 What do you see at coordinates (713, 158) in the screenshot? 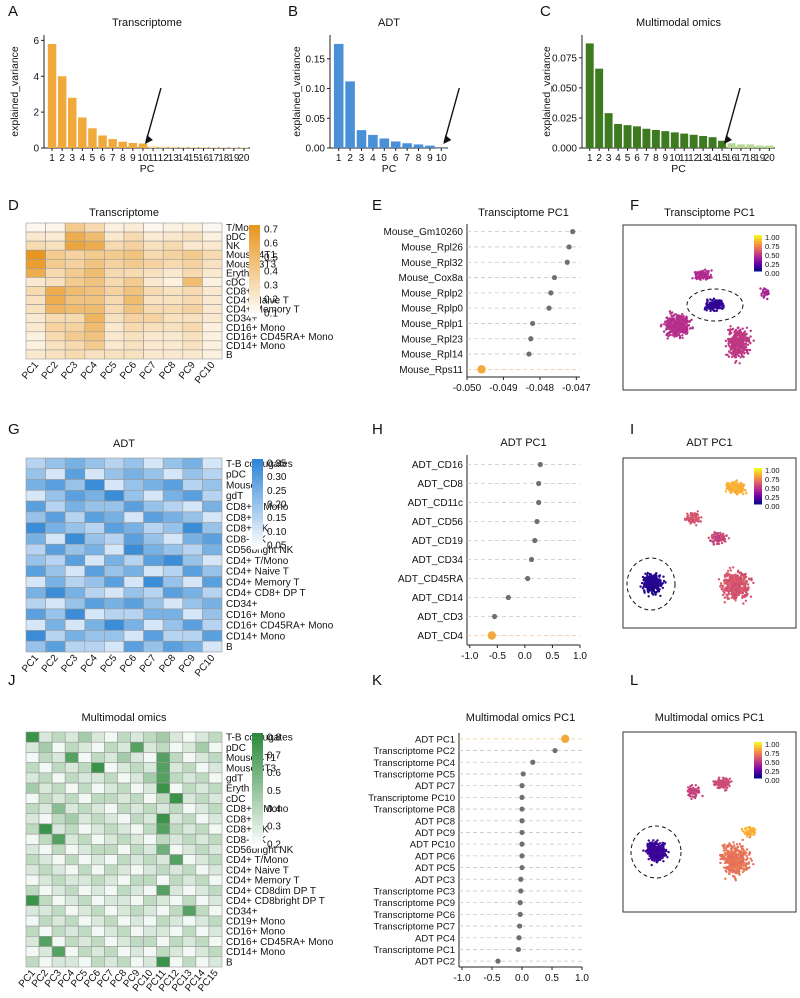
I see `x-tick-label: 14` at bounding box center [713, 158].